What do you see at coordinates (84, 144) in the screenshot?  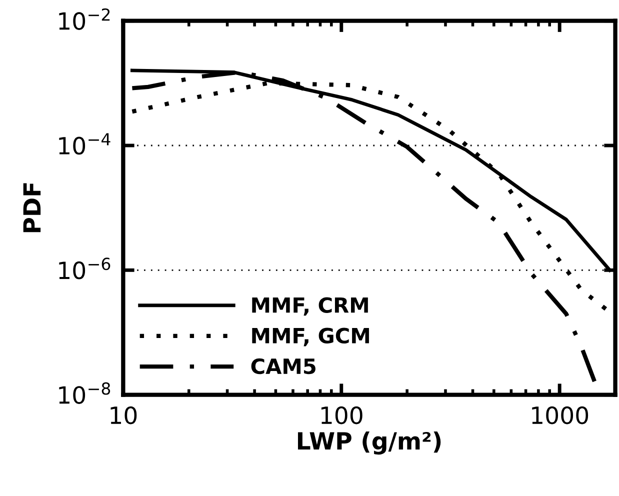 I see `y-tick-label: 10$^{−4}$` at bounding box center [84, 144].